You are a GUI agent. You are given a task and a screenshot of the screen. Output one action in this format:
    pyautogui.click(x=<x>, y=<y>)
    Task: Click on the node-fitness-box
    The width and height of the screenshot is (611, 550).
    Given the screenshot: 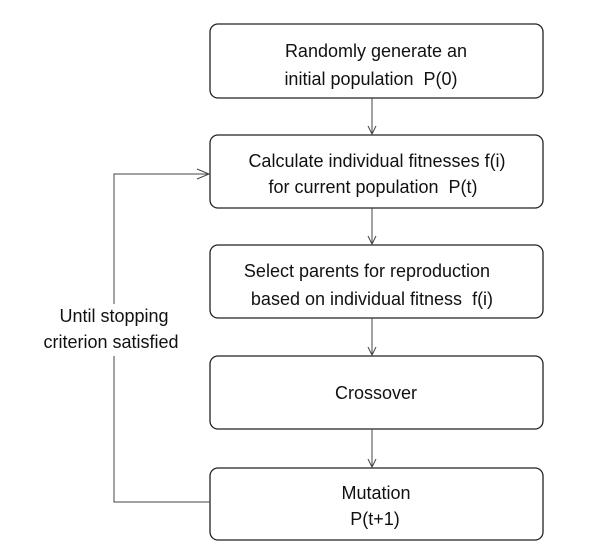 What is the action you would take?
    pyautogui.click(x=376, y=171)
    